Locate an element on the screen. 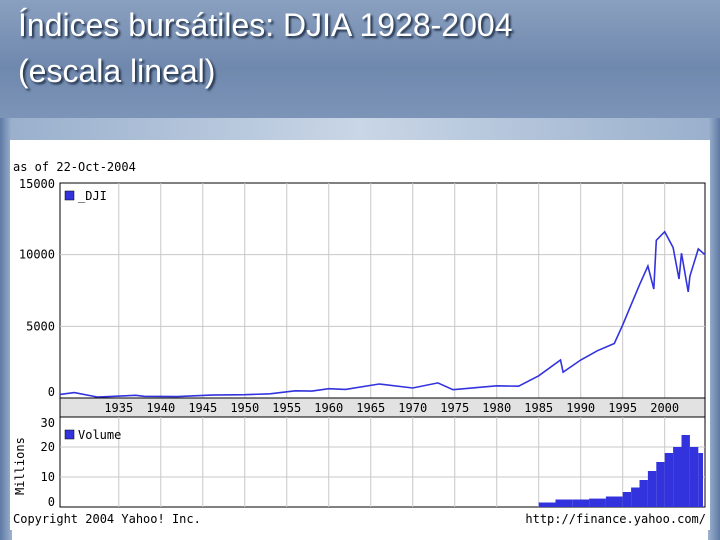 The height and width of the screenshot is (540, 720). volume-bars is located at coordinates (620, 471).